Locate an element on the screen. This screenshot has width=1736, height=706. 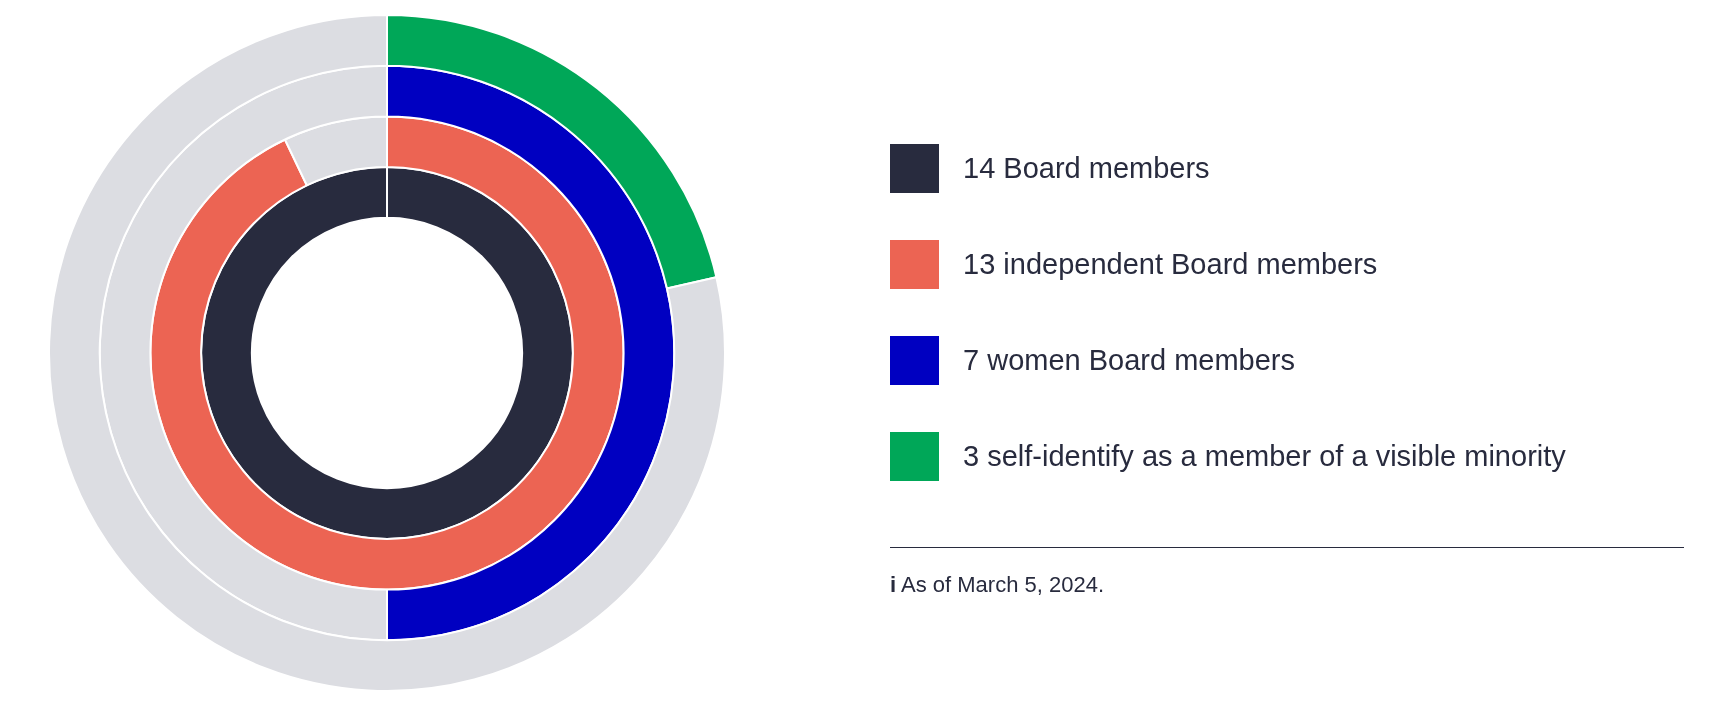
legend-label: 13 independent Board members is located at coordinates (1170, 264).